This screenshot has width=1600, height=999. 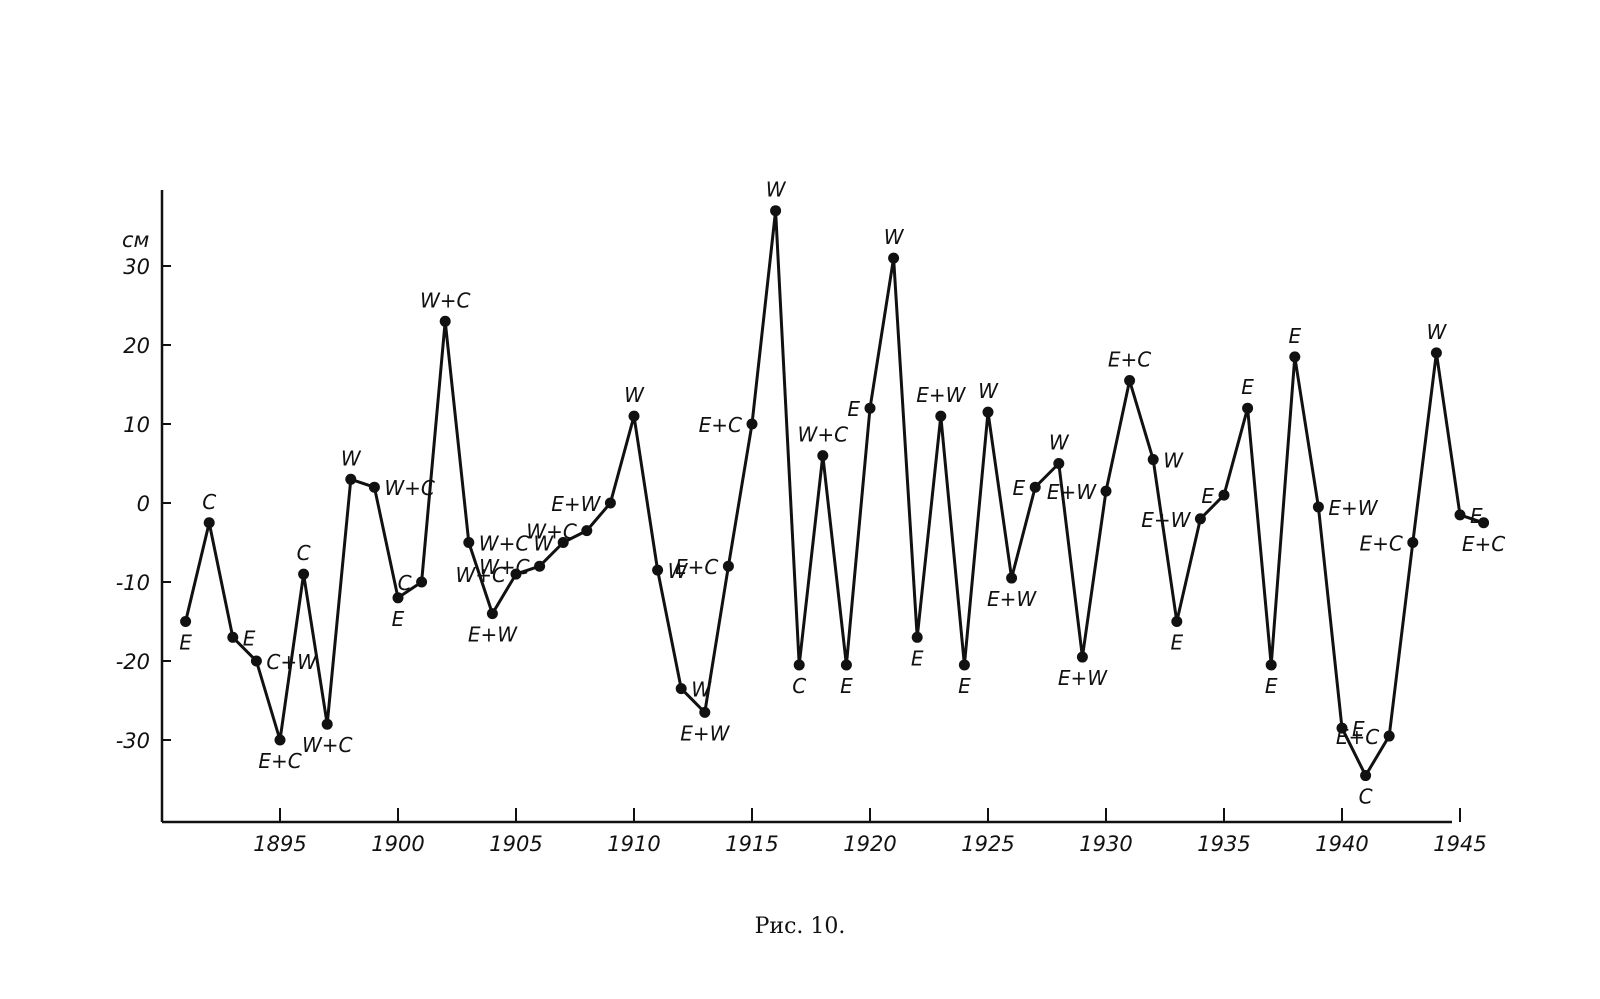 What do you see at coordinates (1459, 844) in the screenshot?
I see `x-tick-label: 1945` at bounding box center [1459, 844].